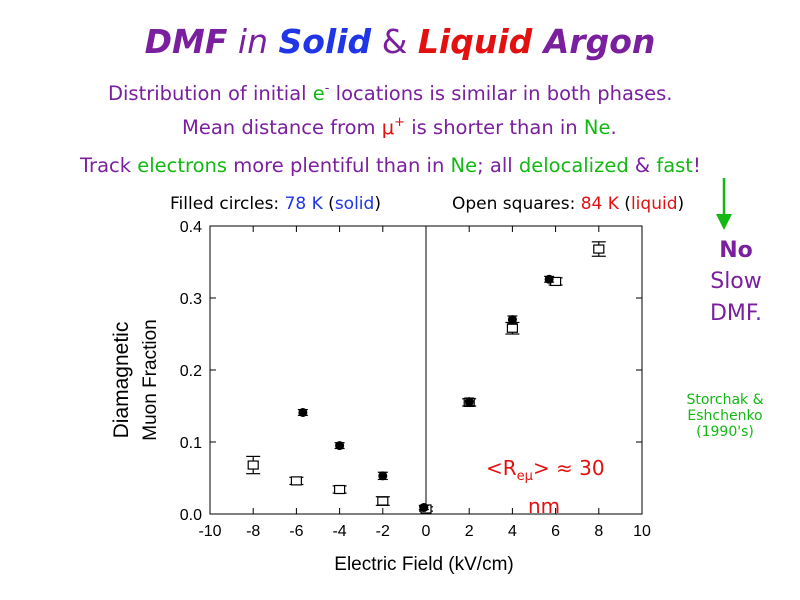 This screenshot has height=600, width=800. What do you see at coordinates (613, 127) in the screenshot?
I see `line2-end: .` at bounding box center [613, 127].